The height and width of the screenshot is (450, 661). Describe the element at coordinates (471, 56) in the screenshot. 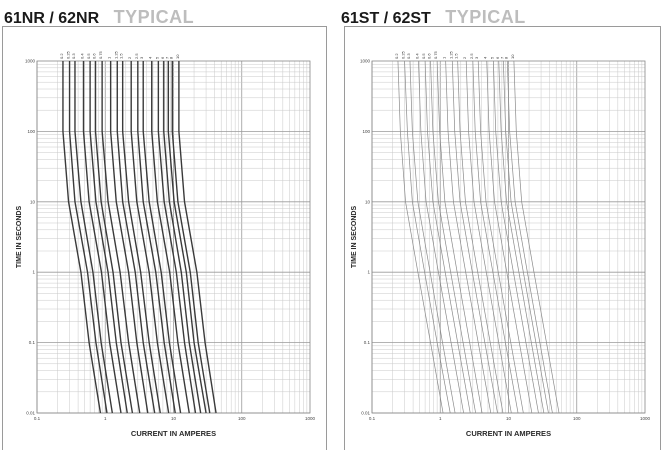

I see `curve-rating-label: 2.5` at that location.